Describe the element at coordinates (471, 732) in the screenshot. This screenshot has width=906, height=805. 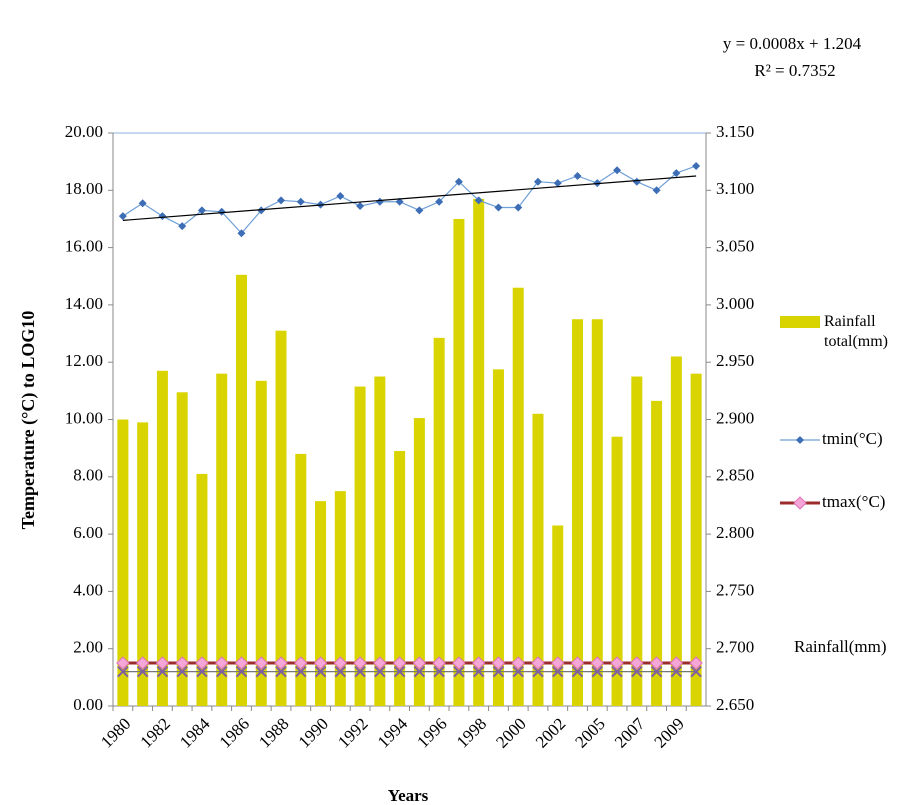
I see `x-tick-label: 1998` at that location.